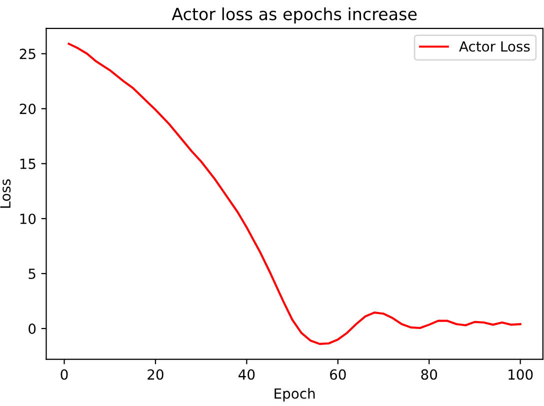 This screenshot has width=544, height=406. What do you see at coordinates (520, 374) in the screenshot?
I see `x-tick-label: 100` at bounding box center [520, 374].